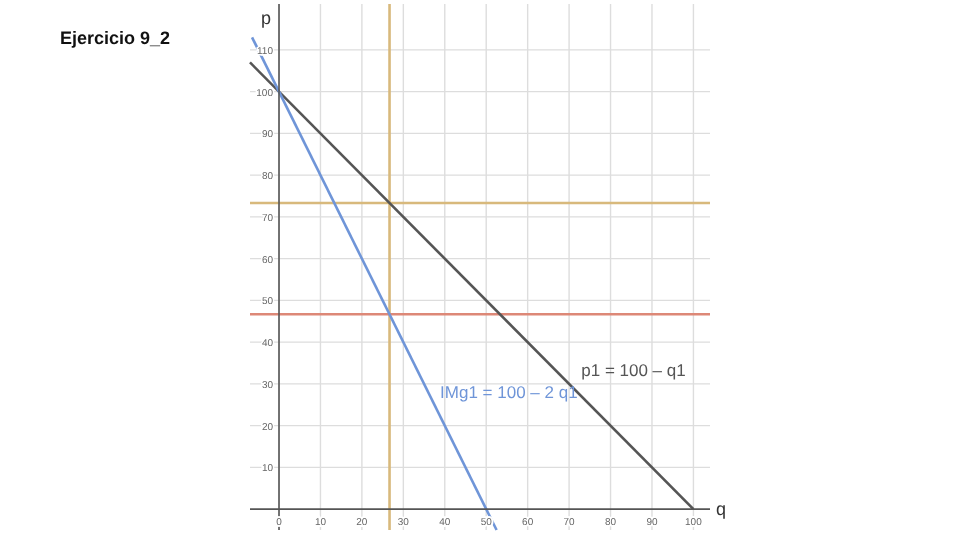  I want to click on series-label: p1 = 100 – q1, so click(634, 370).